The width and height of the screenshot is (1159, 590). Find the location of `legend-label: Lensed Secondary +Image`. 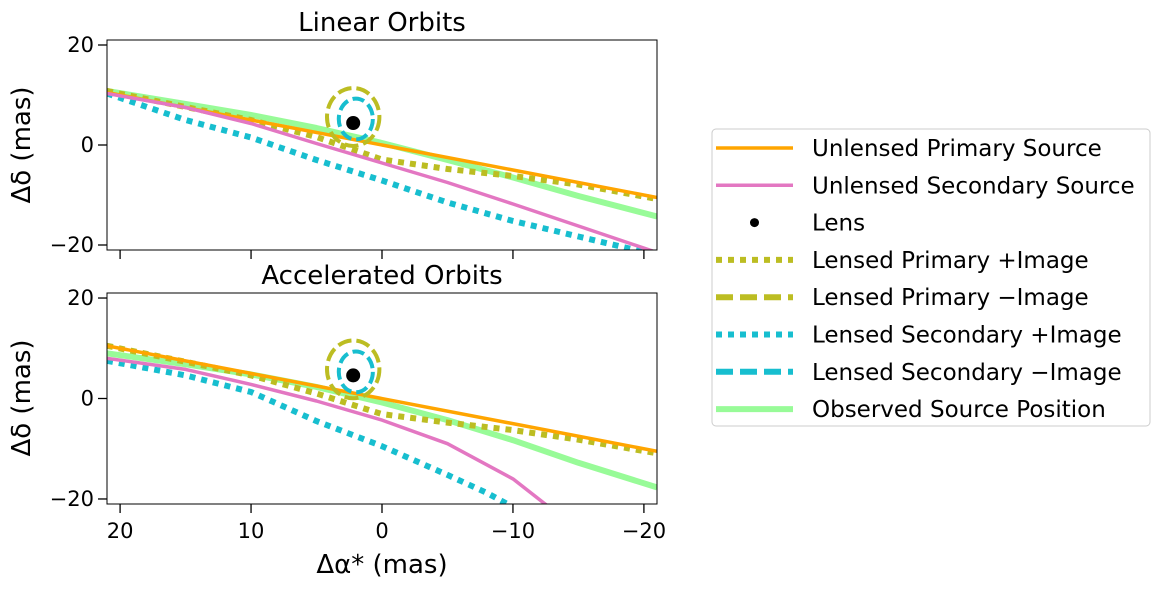

legend-label: Lensed Secondary +Image is located at coordinates (967, 336).